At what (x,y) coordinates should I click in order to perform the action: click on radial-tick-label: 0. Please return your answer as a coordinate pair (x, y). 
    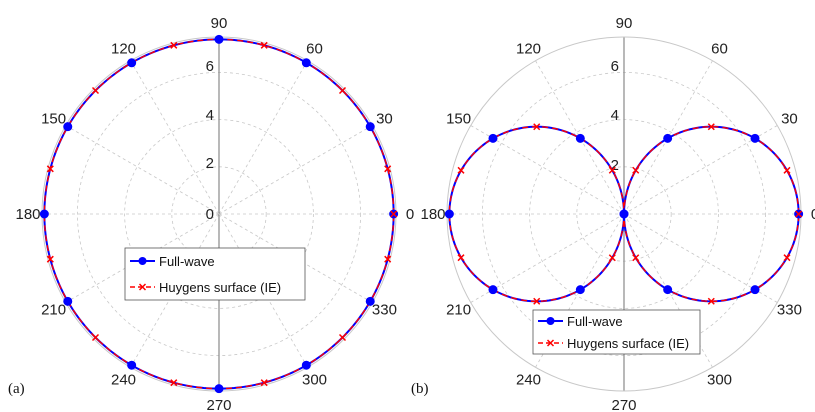
    Looking at the image, I should click on (210, 214).